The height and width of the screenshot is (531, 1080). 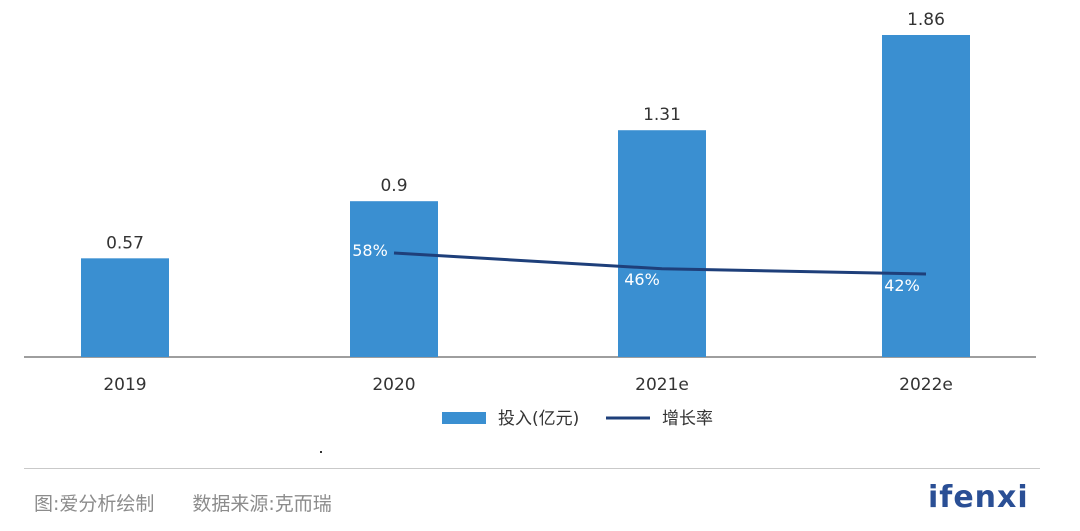 What do you see at coordinates (902, 285) in the screenshot?
I see `growth-label-2022e: 42%` at bounding box center [902, 285].